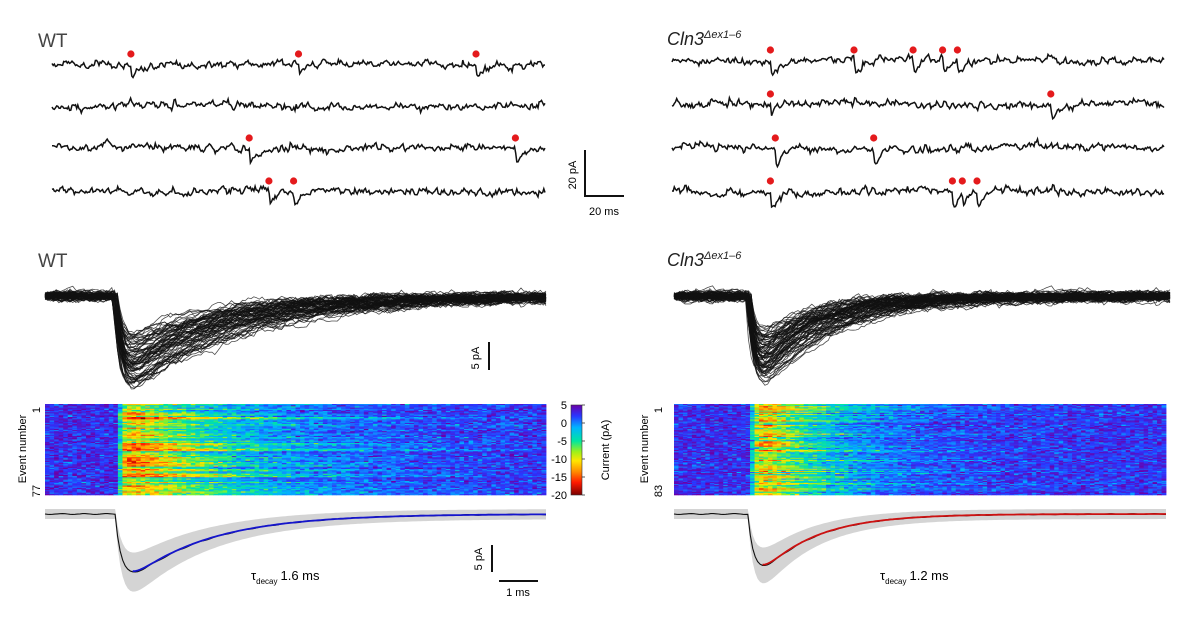 Image resolution: width=1200 pixels, height=625 pixels. I want to click on ko-raw-event-marker, so click(962, 181).